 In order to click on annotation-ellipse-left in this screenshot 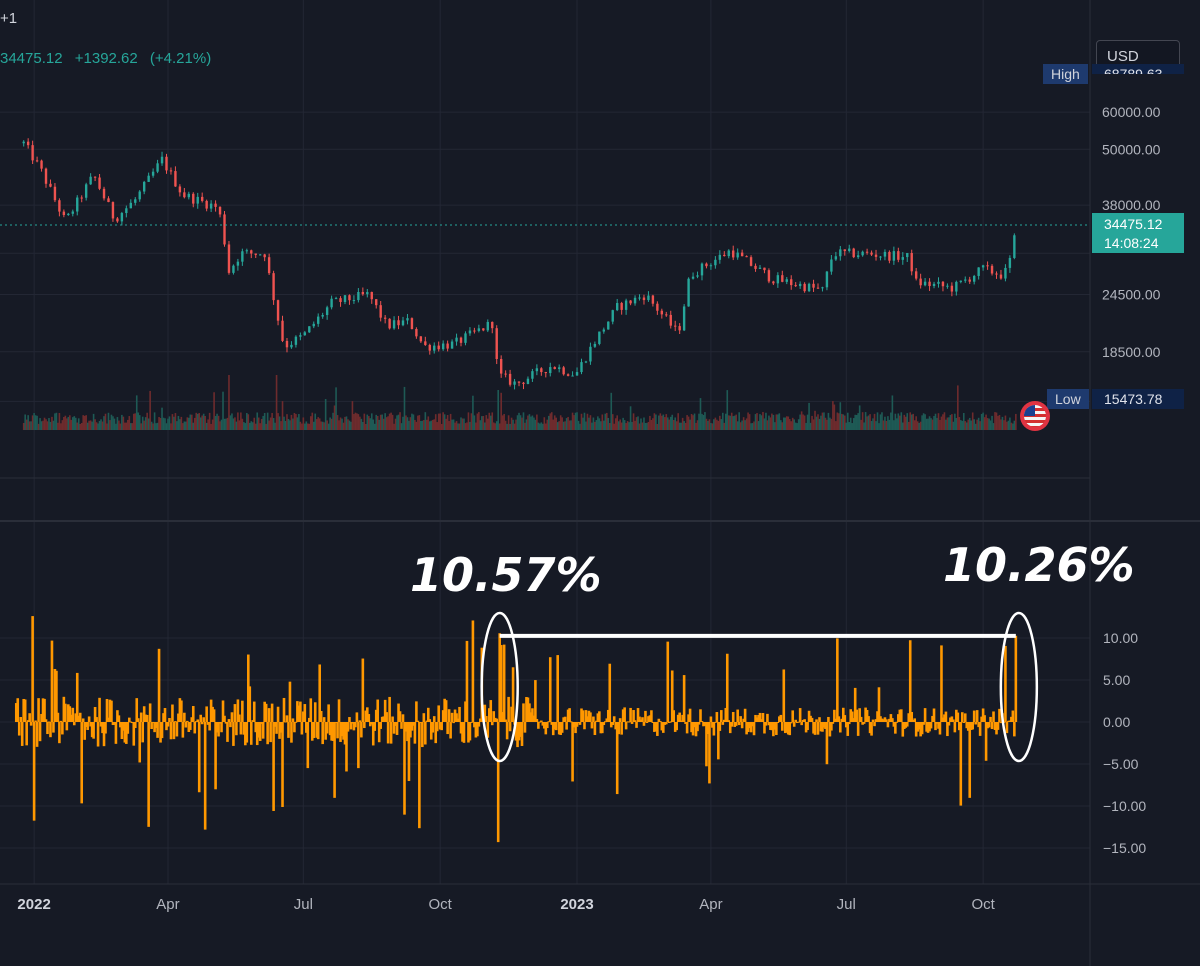, I will do `click(499, 687)`.